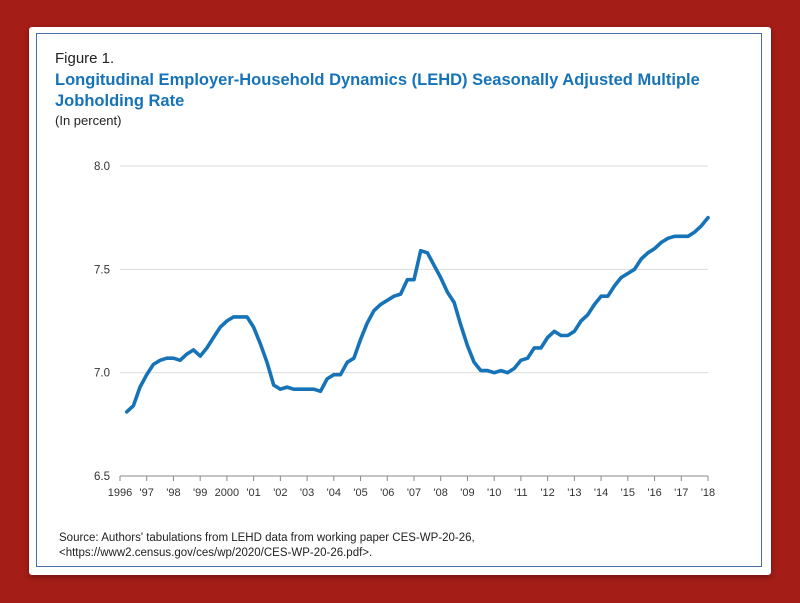 The image size is (800, 603). I want to click on x-tick-label: '16, so click(654, 493).